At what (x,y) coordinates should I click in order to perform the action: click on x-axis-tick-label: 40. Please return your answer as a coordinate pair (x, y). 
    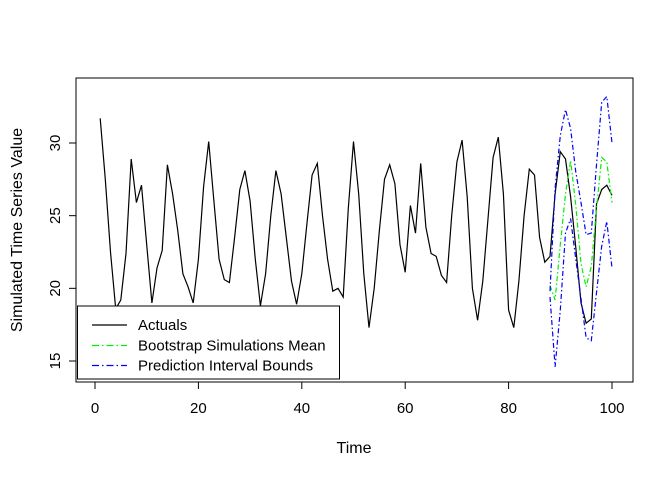
    Looking at the image, I should click on (301, 408).